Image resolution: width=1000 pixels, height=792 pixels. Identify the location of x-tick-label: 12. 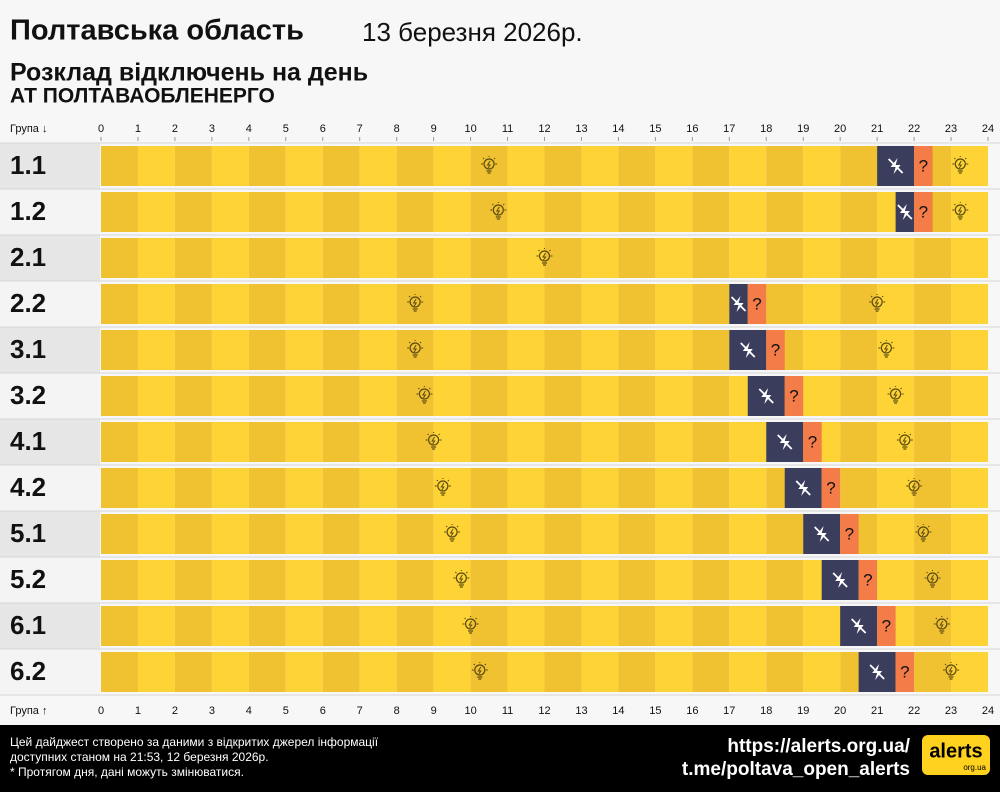
(544, 129).